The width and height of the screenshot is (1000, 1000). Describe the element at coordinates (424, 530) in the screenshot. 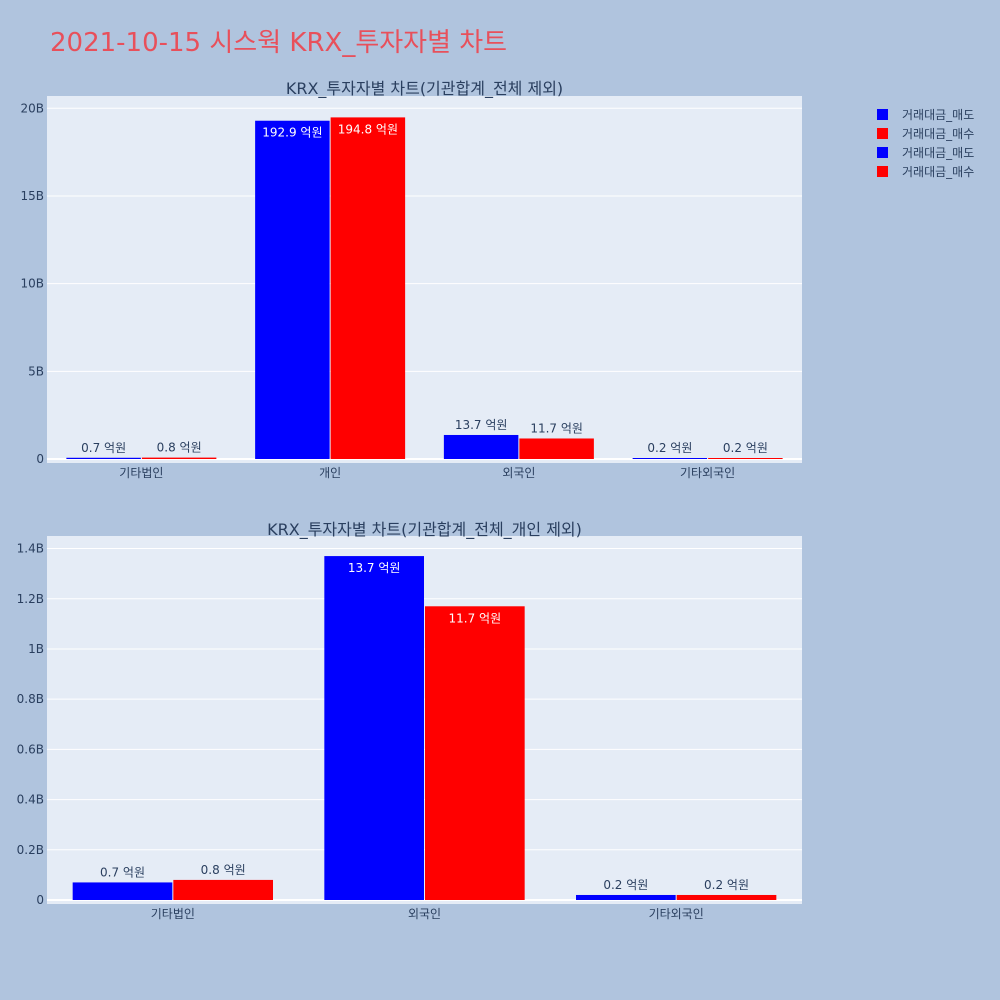

I see `chart-title: KRX_투자자별 차트(기관합계_전체_개인 제외)` at that location.